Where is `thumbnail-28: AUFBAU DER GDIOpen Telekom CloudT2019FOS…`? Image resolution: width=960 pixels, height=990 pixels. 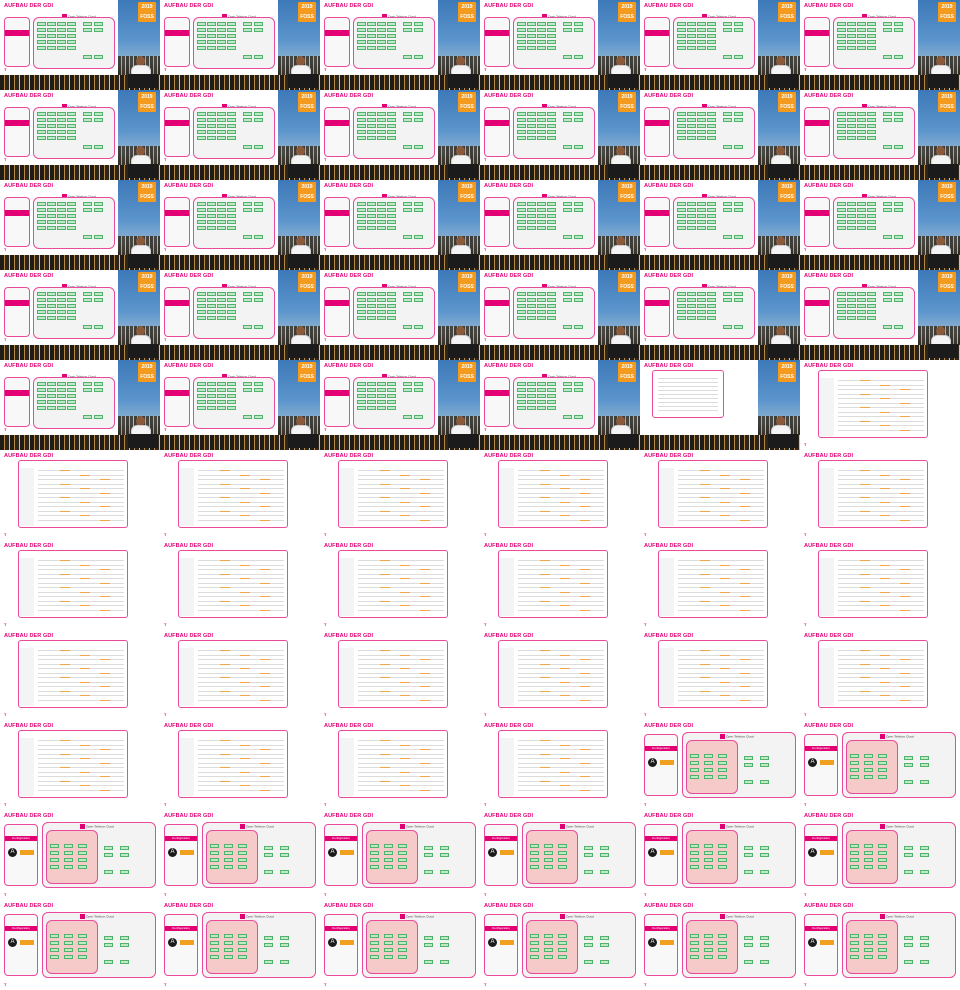
thumbnail-28: AUFBAU DER GDIOpen Telekom CloudT2019FOS… is located at coordinates (560, 405).